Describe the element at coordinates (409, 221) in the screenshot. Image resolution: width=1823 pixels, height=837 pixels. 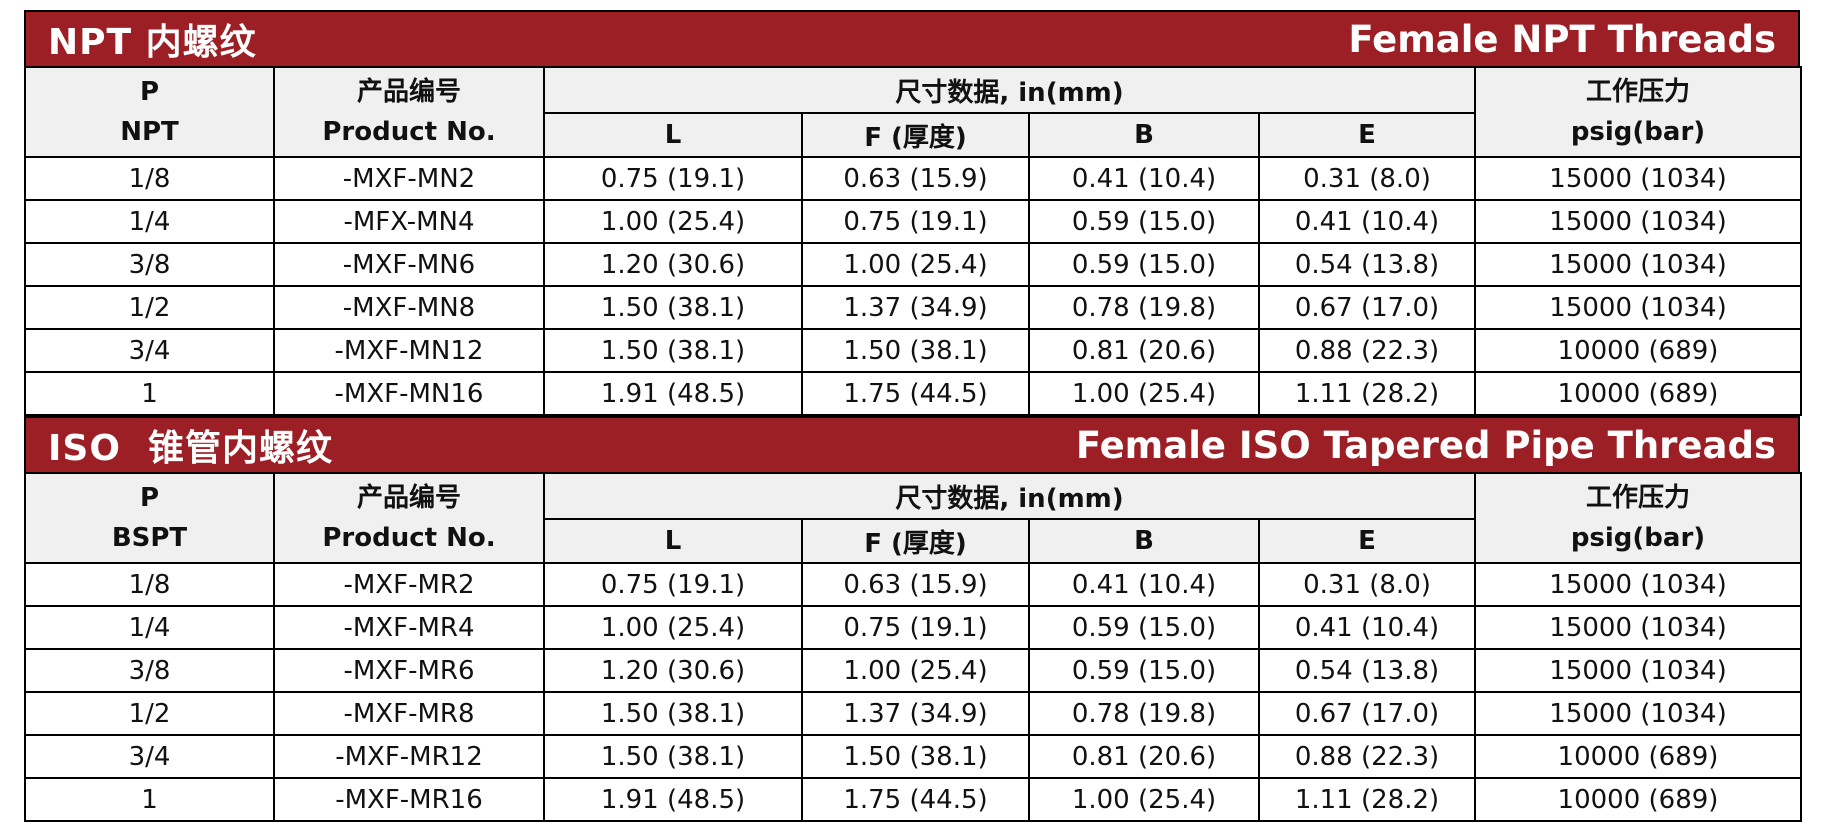
I see `cell-product: -MFX-MN4` at that location.